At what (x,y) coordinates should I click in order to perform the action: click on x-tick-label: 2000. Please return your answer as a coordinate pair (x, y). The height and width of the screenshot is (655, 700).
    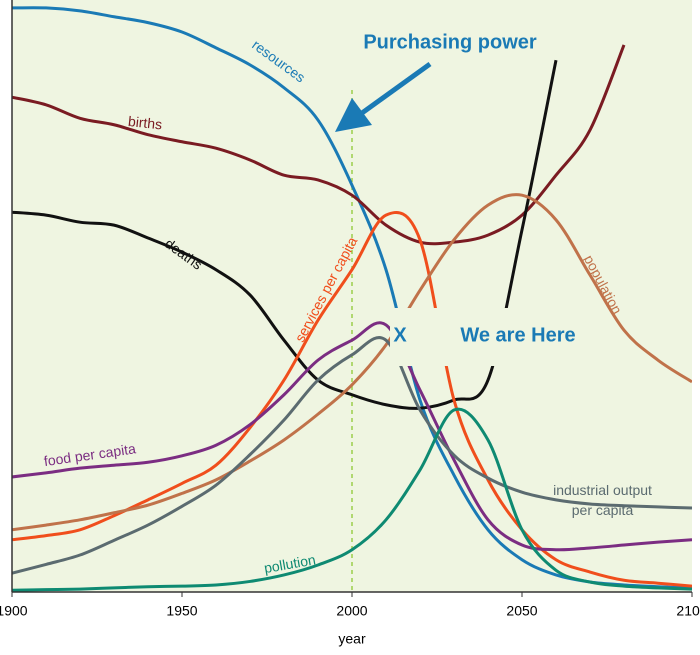
    Looking at the image, I should click on (351, 611).